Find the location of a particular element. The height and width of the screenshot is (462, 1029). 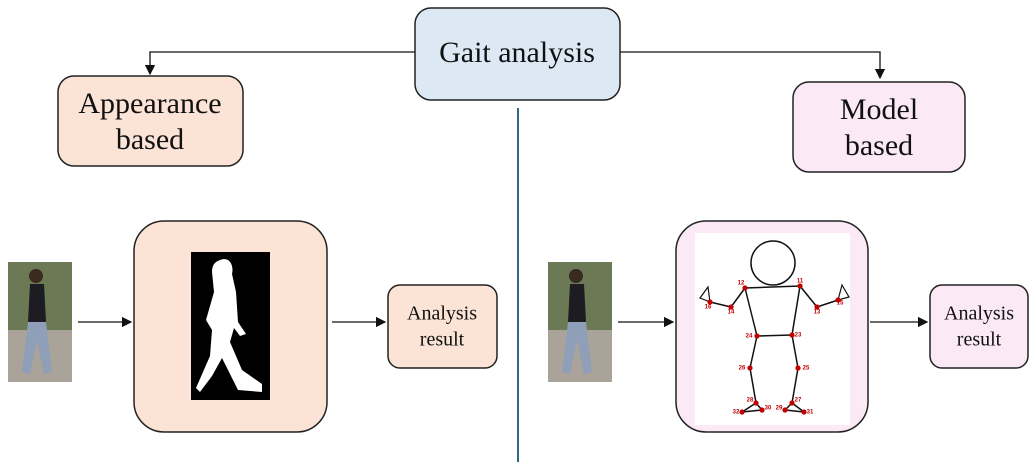

keypoint-label: 23 is located at coordinates (798, 336).